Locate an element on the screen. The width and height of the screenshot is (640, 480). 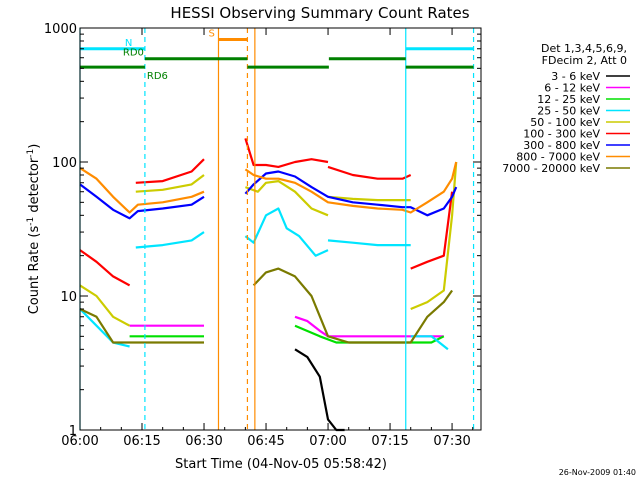
x-tick-label-6: 07:30 is located at coordinates (451, 441).